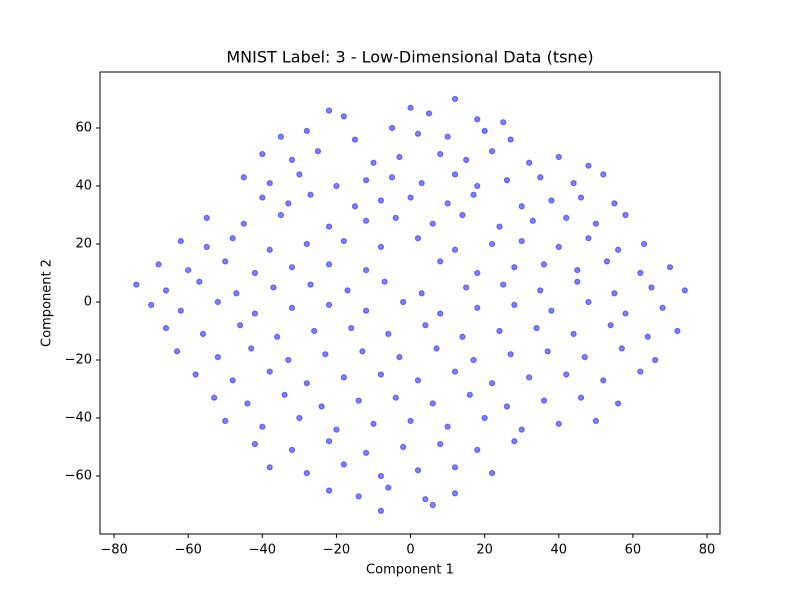  What do you see at coordinates (484, 550) in the screenshot?
I see `x-tick-label: 20` at bounding box center [484, 550].